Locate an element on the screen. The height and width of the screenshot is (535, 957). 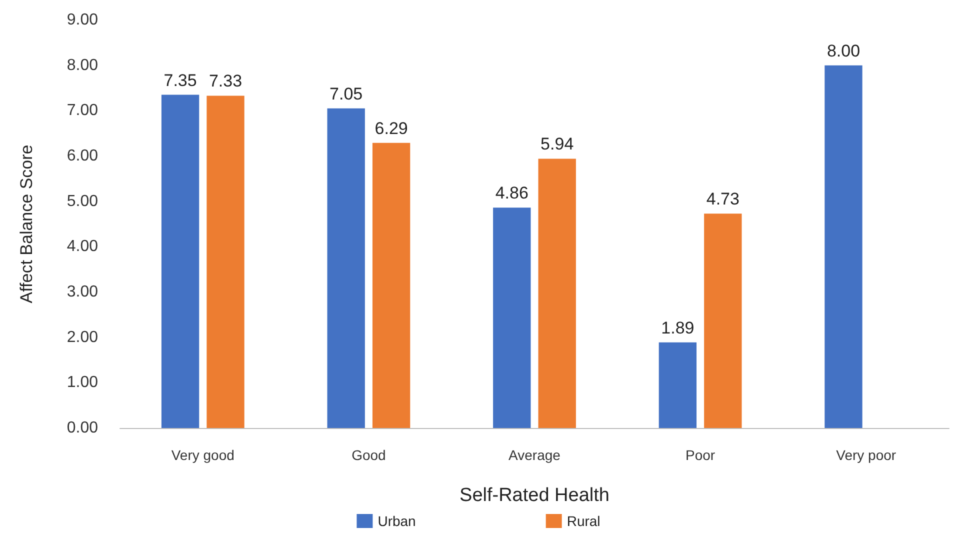
y-tick-label: 7.00 is located at coordinates (82, 111).